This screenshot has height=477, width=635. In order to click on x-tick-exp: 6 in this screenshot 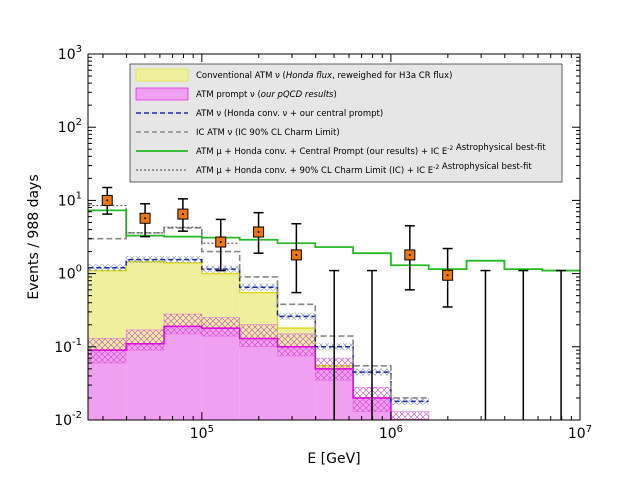, I will do `click(400, 429)`.